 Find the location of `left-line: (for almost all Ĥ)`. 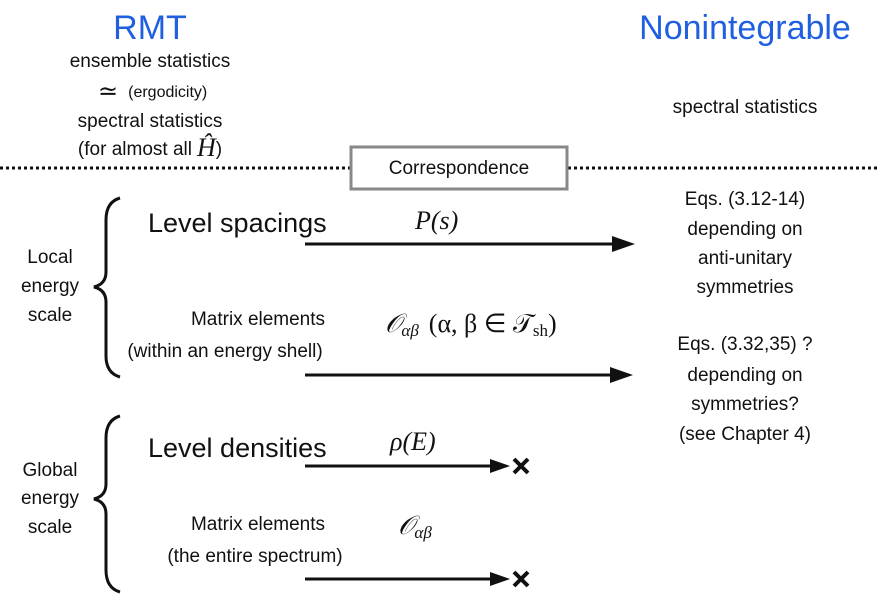

left-line: (for almost all Ĥ) is located at coordinates (150, 147).